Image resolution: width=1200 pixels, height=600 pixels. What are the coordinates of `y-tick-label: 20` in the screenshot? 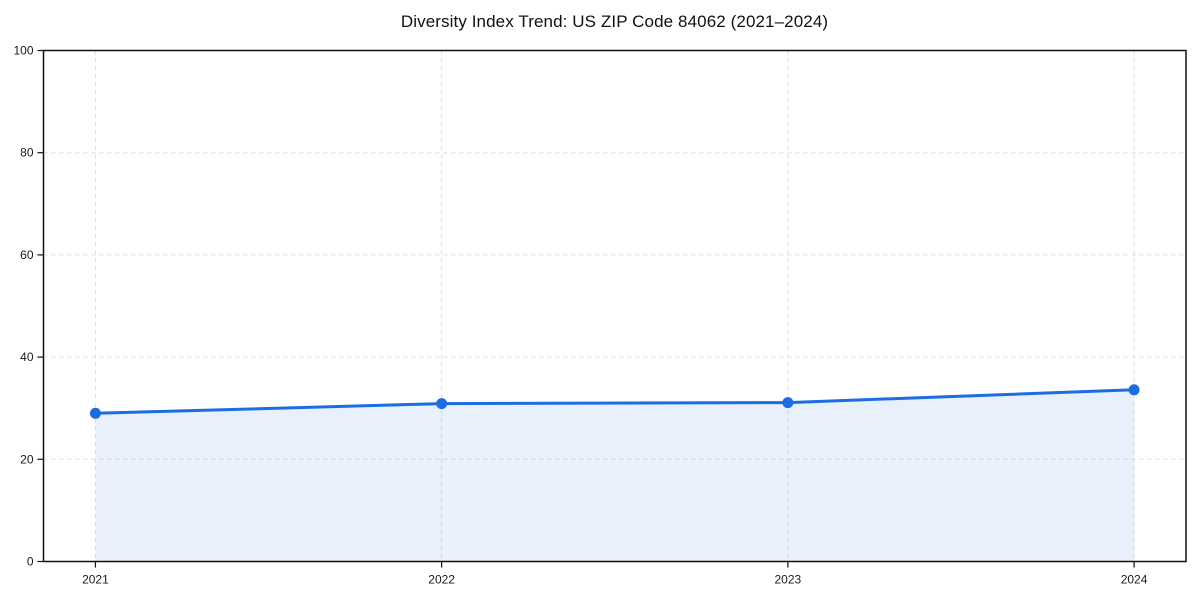 It's located at (27, 459).